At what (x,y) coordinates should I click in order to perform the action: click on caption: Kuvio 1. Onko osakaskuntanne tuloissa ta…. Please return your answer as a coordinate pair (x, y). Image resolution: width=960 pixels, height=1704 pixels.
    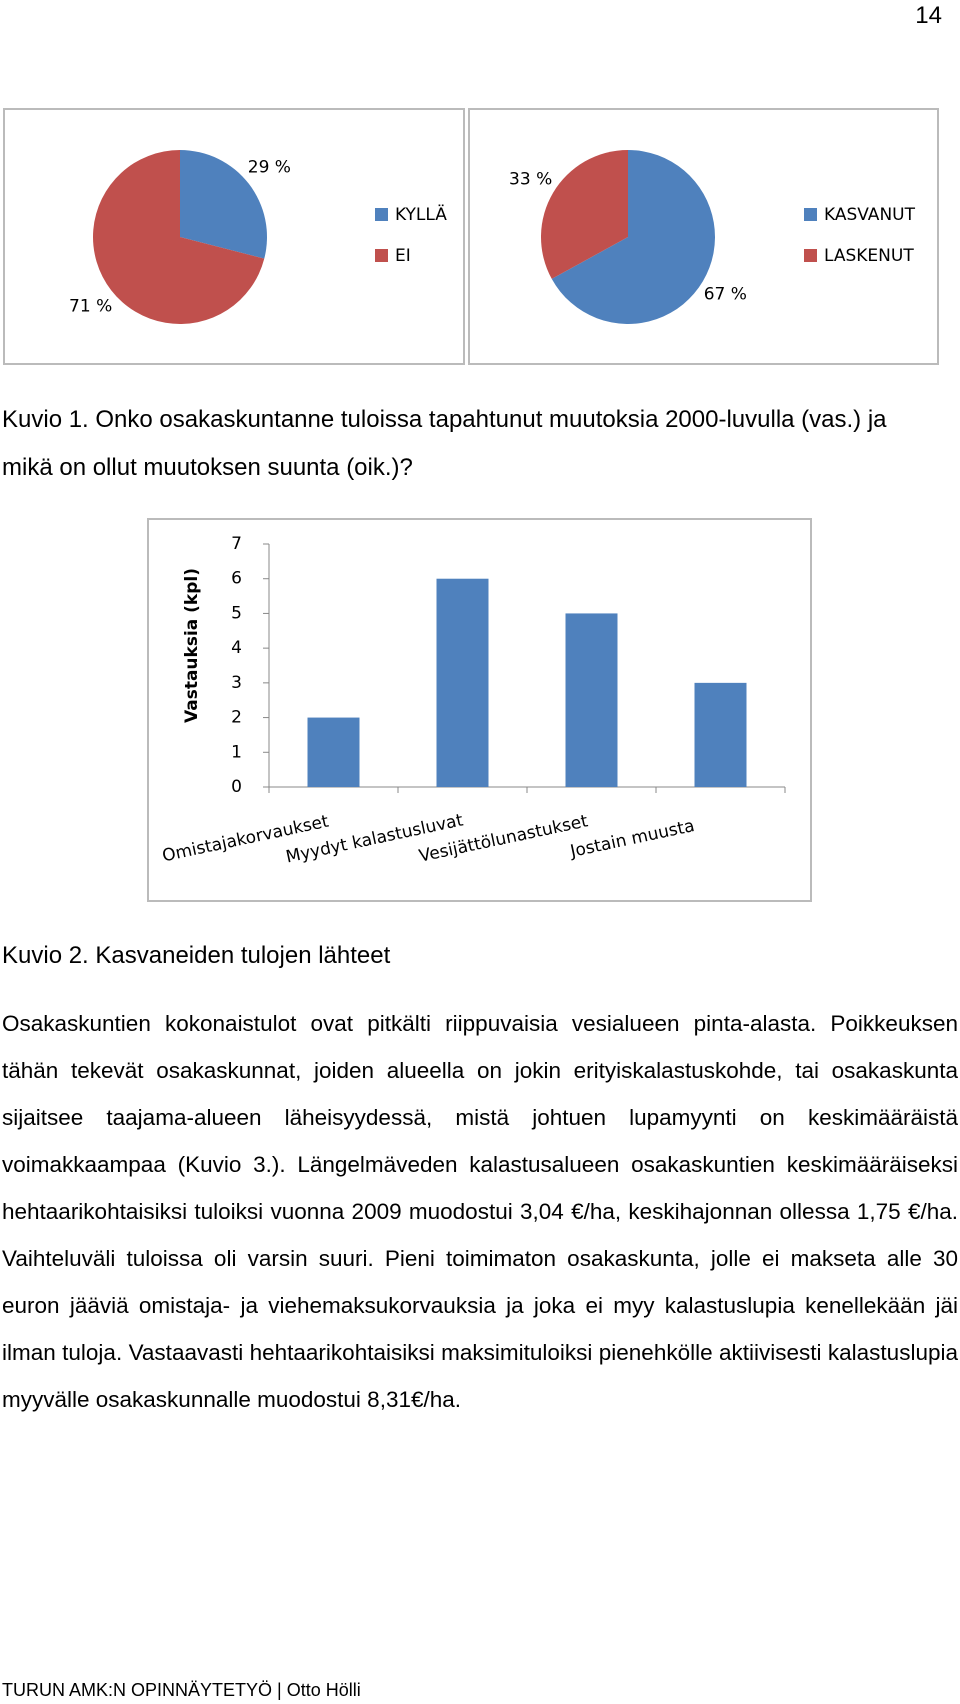
    Looking at the image, I should click on (444, 443).